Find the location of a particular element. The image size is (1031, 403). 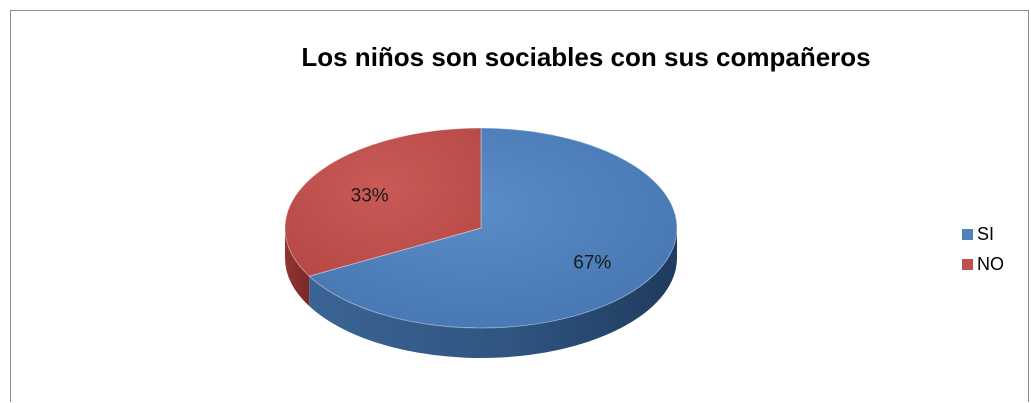

legend-label-si: SI is located at coordinates (985, 234).